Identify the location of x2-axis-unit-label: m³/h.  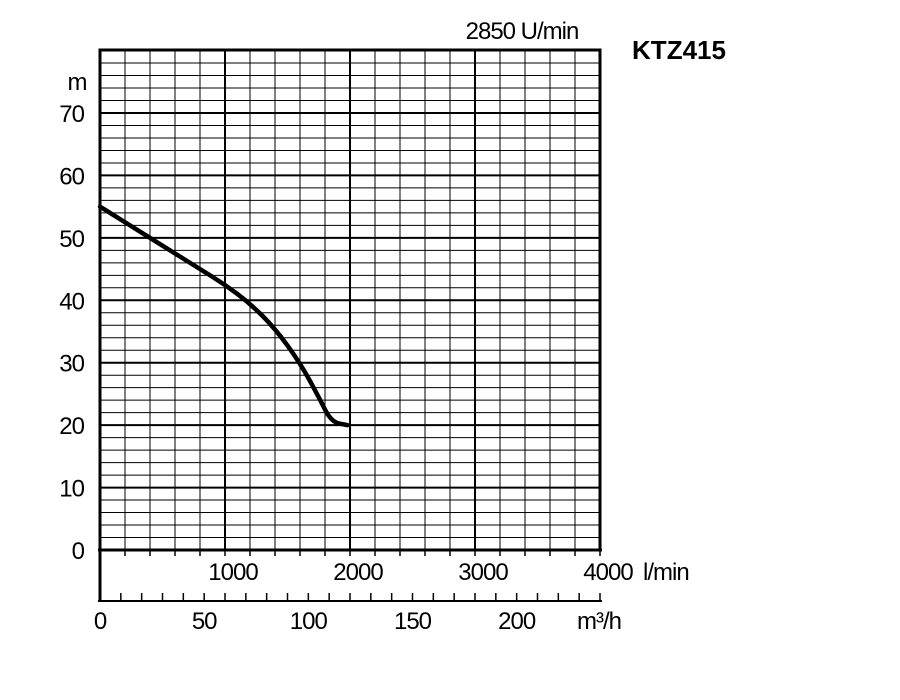
(599, 621).